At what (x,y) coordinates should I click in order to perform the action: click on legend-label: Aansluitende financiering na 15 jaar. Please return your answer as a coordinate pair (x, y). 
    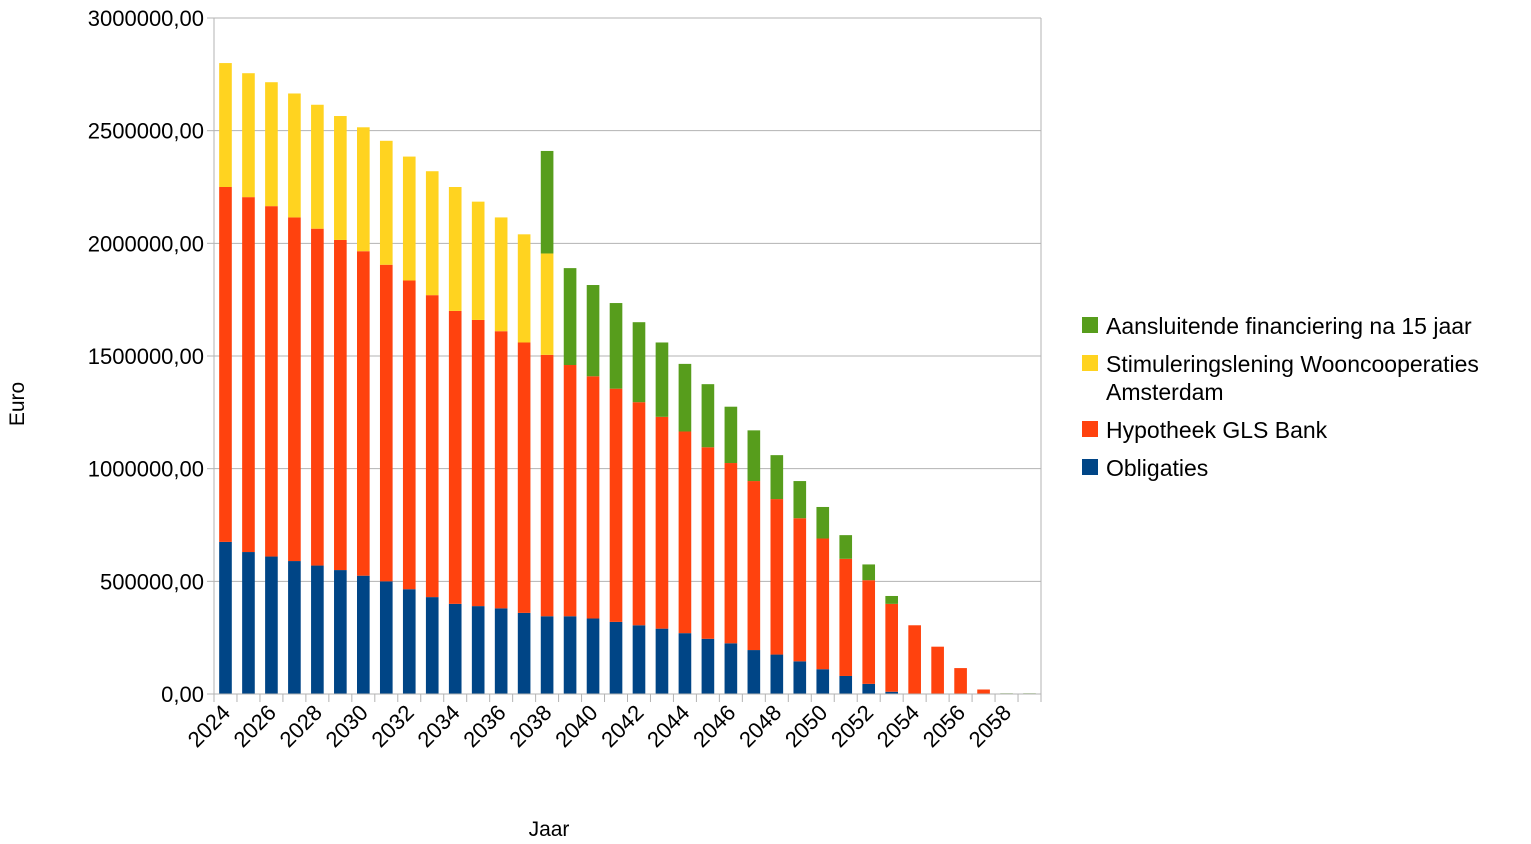
    Looking at the image, I should click on (1289, 326).